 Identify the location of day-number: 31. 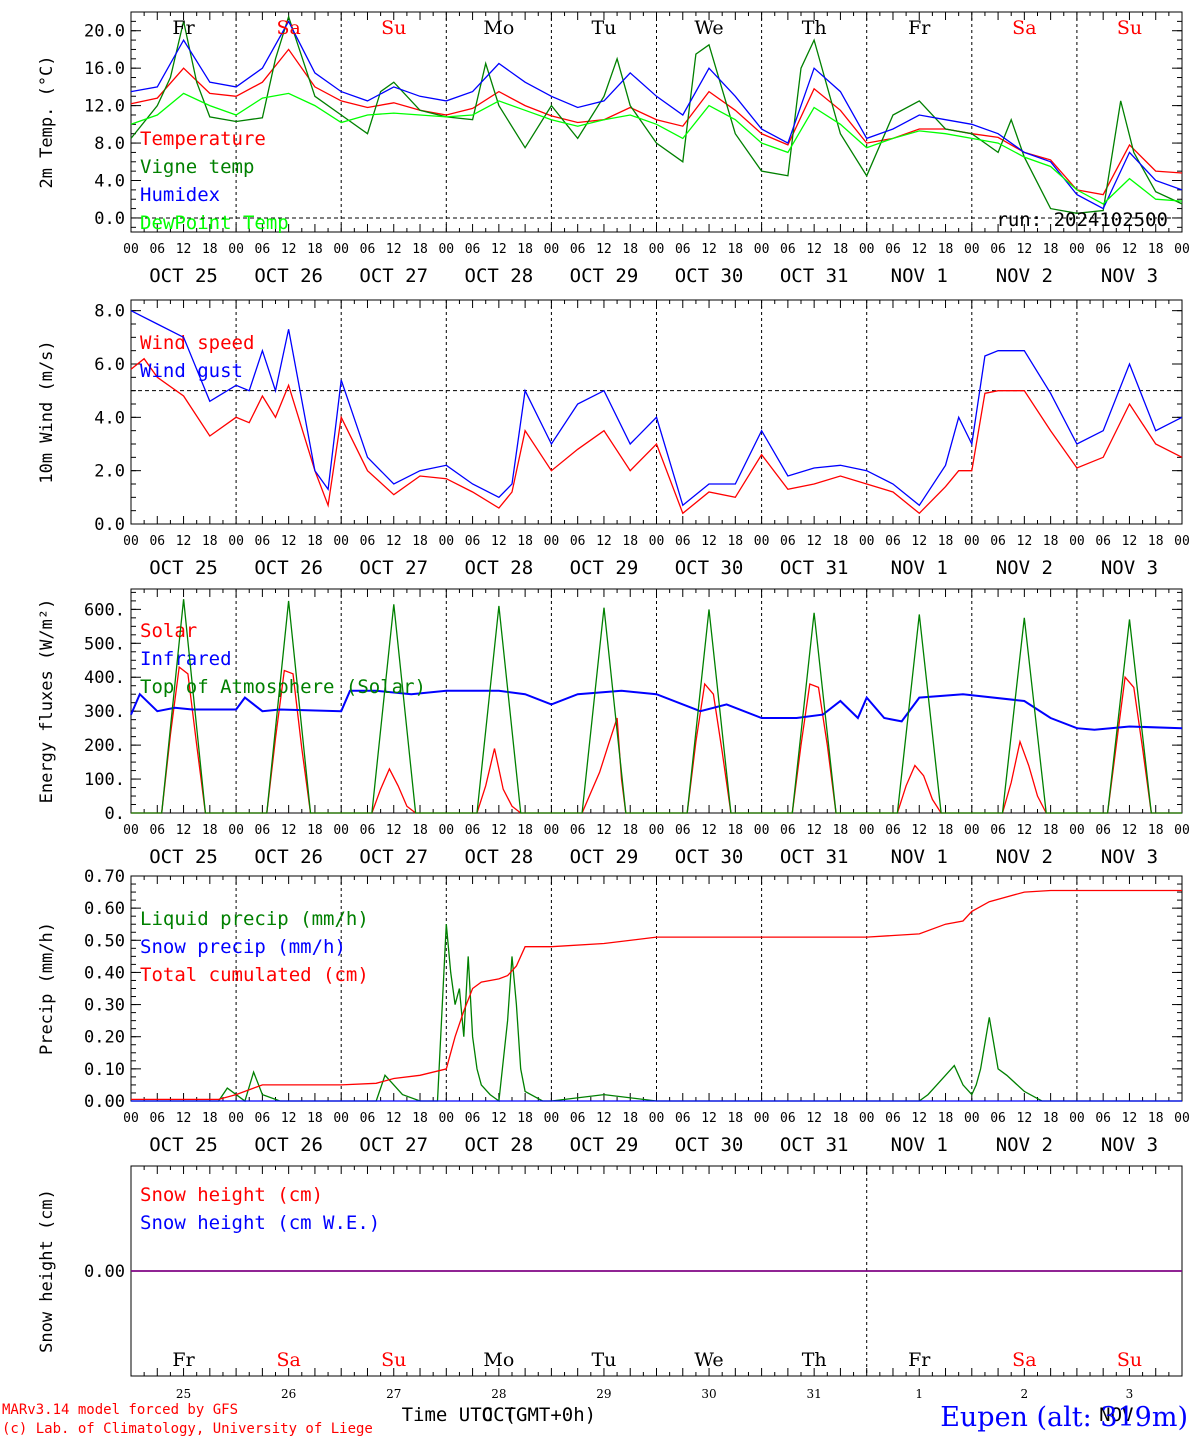
(814, 1394).